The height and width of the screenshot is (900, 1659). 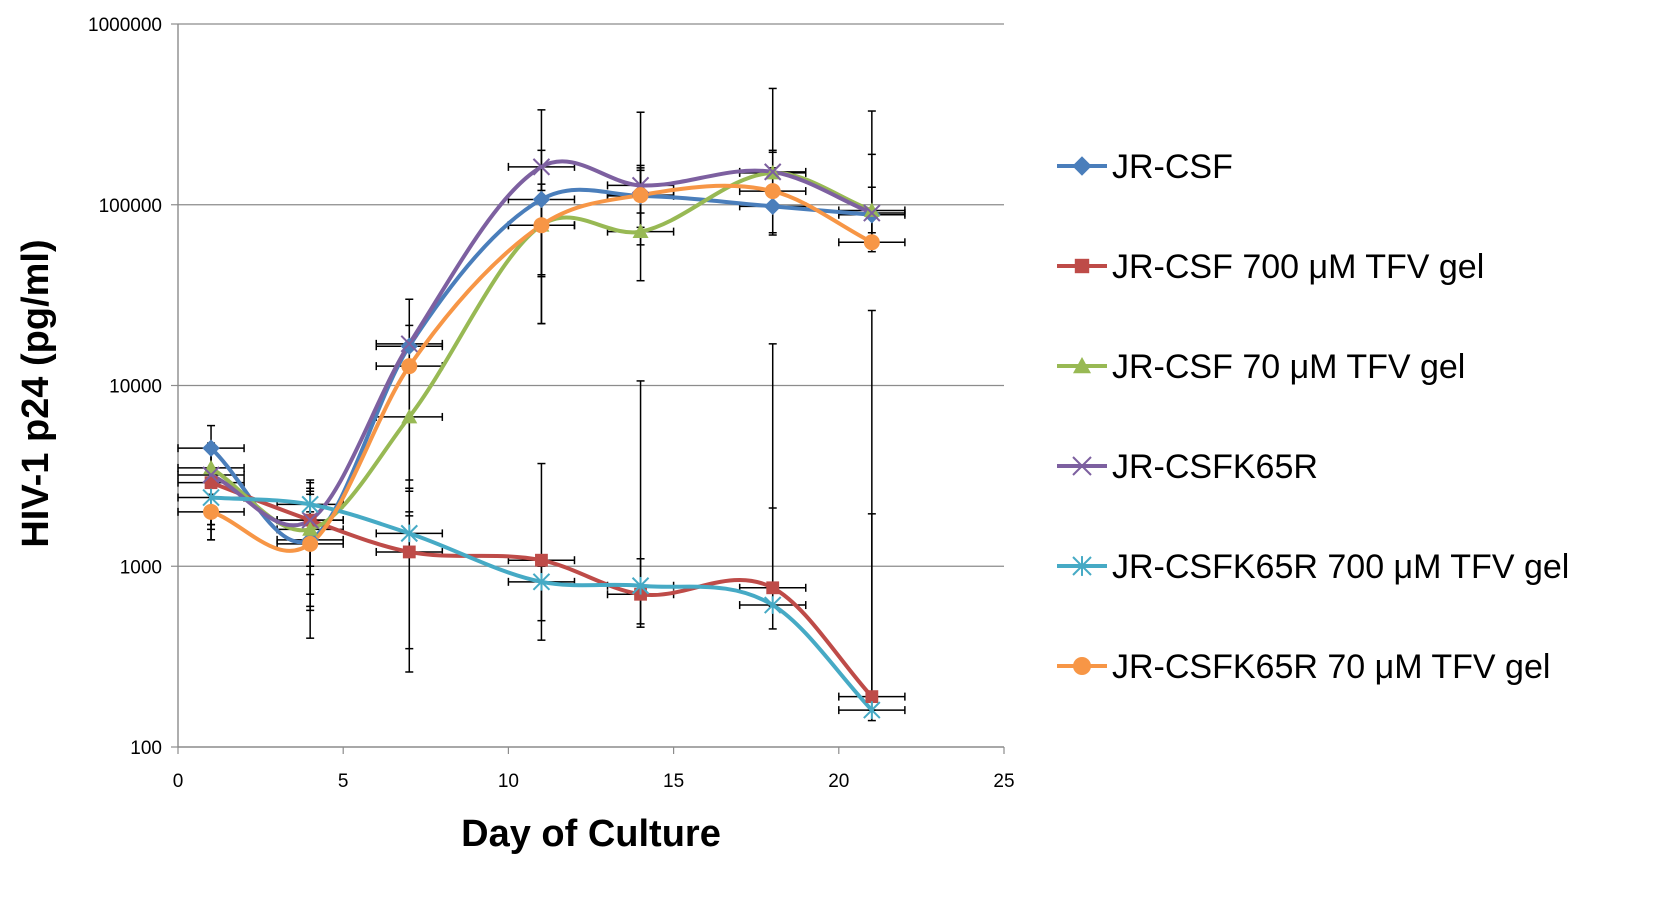 I want to click on legend-item-4: JR-CSFK65R, so click(x=1187, y=467).